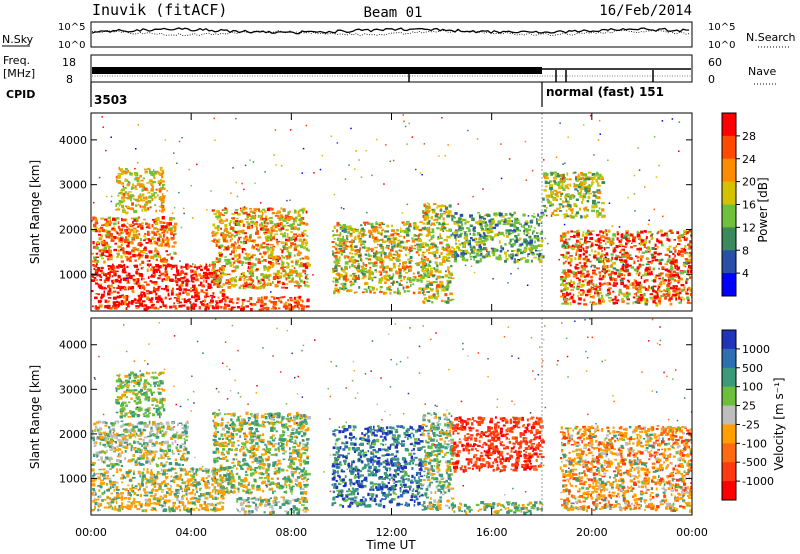 This screenshot has width=800, height=554. Describe the element at coordinates (317, 70) in the screenshot. I see `freq-trace` at that location.